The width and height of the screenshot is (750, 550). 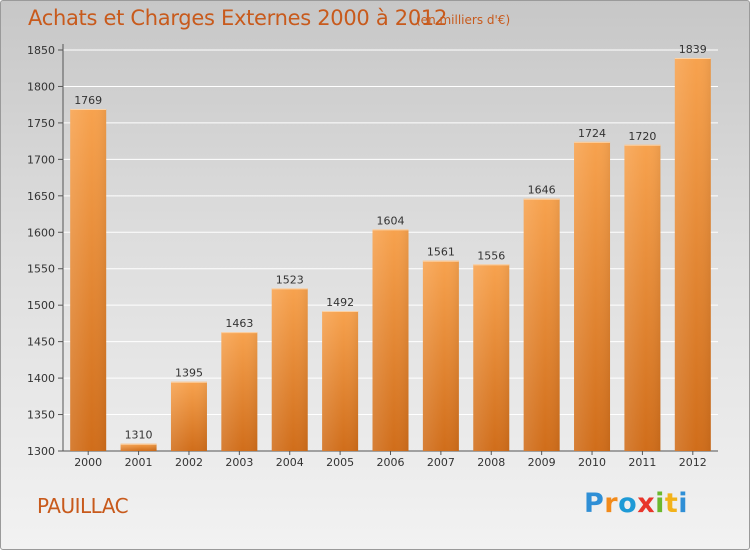 What do you see at coordinates (491, 255) in the screenshot?
I see `data-label-2008: 1556` at bounding box center [491, 255].